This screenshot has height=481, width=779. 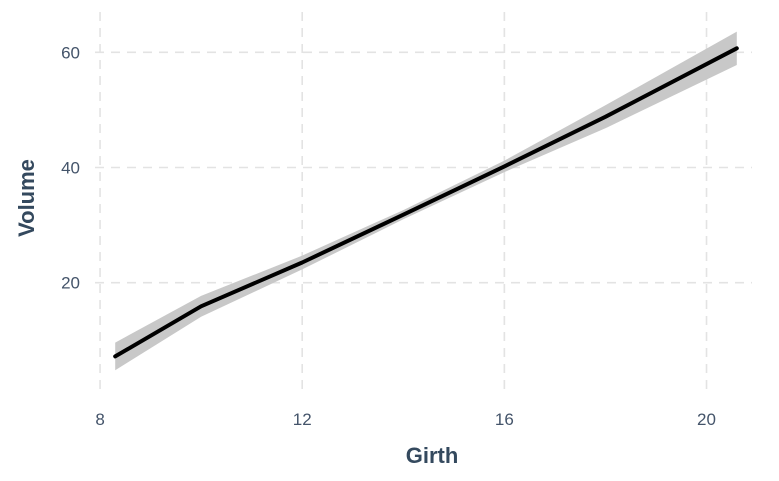 I want to click on x-tick-label: 16, so click(x=504, y=419).